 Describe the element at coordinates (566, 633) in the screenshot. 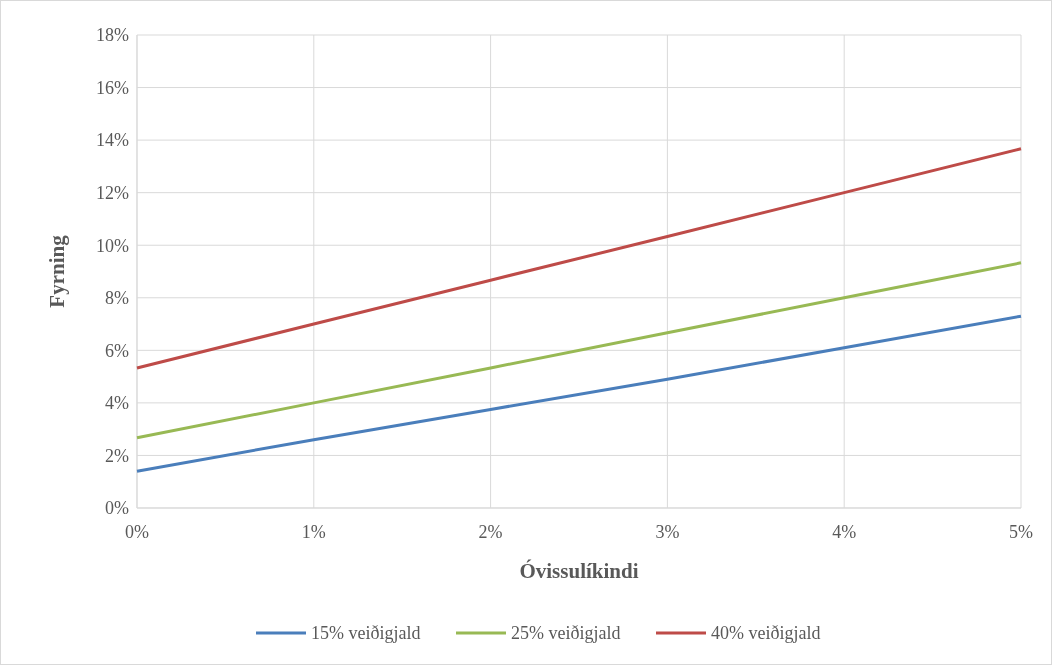

I see `legend-label: 25% veiðigjald` at that location.